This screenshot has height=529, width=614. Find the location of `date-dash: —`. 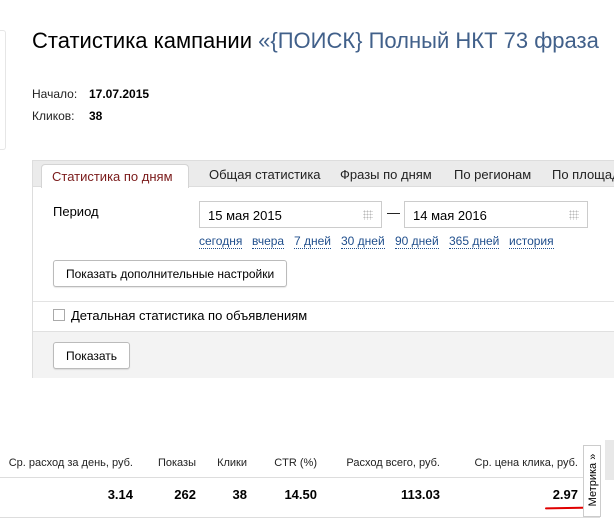

date-dash: — is located at coordinates (393, 212).